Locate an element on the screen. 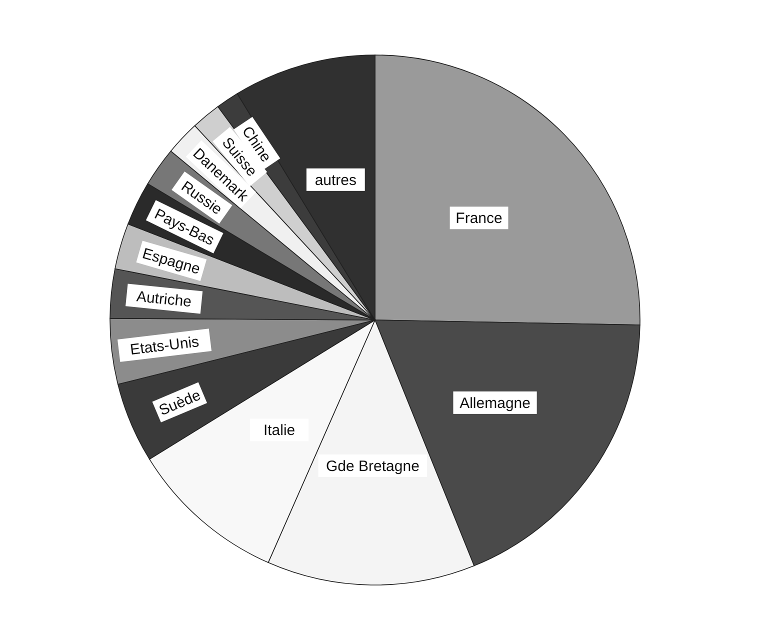 Image resolution: width=771 pixels, height=628 pixels. slice-label: Espagne is located at coordinates (171, 261).